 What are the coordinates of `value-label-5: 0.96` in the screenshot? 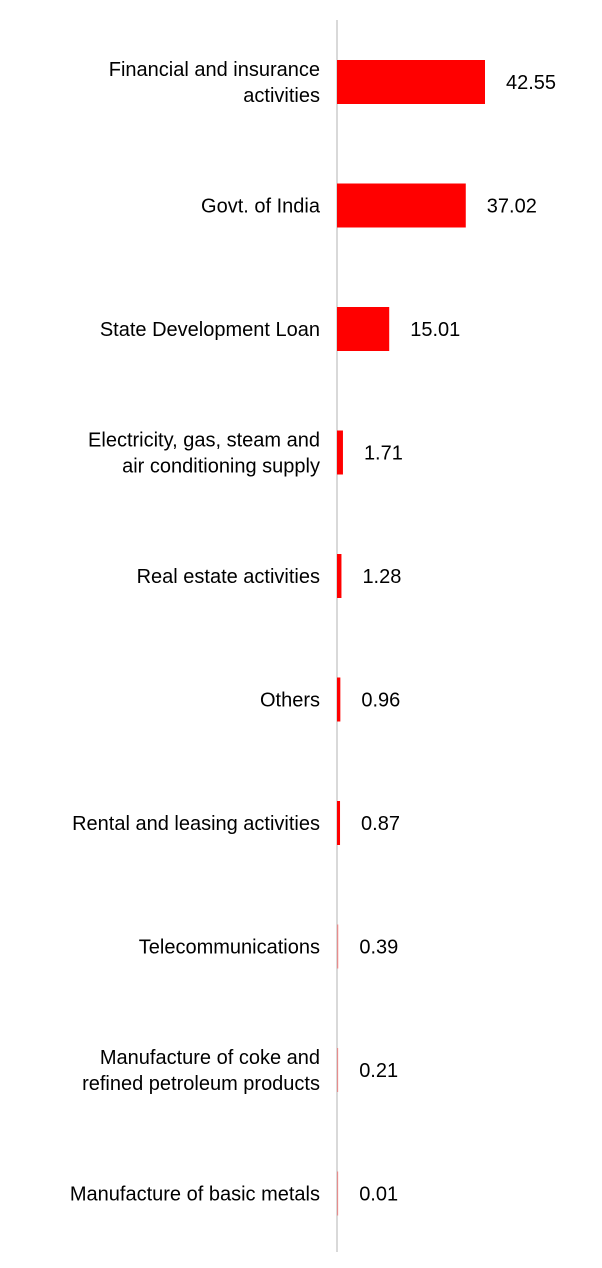 It's located at (380, 701).